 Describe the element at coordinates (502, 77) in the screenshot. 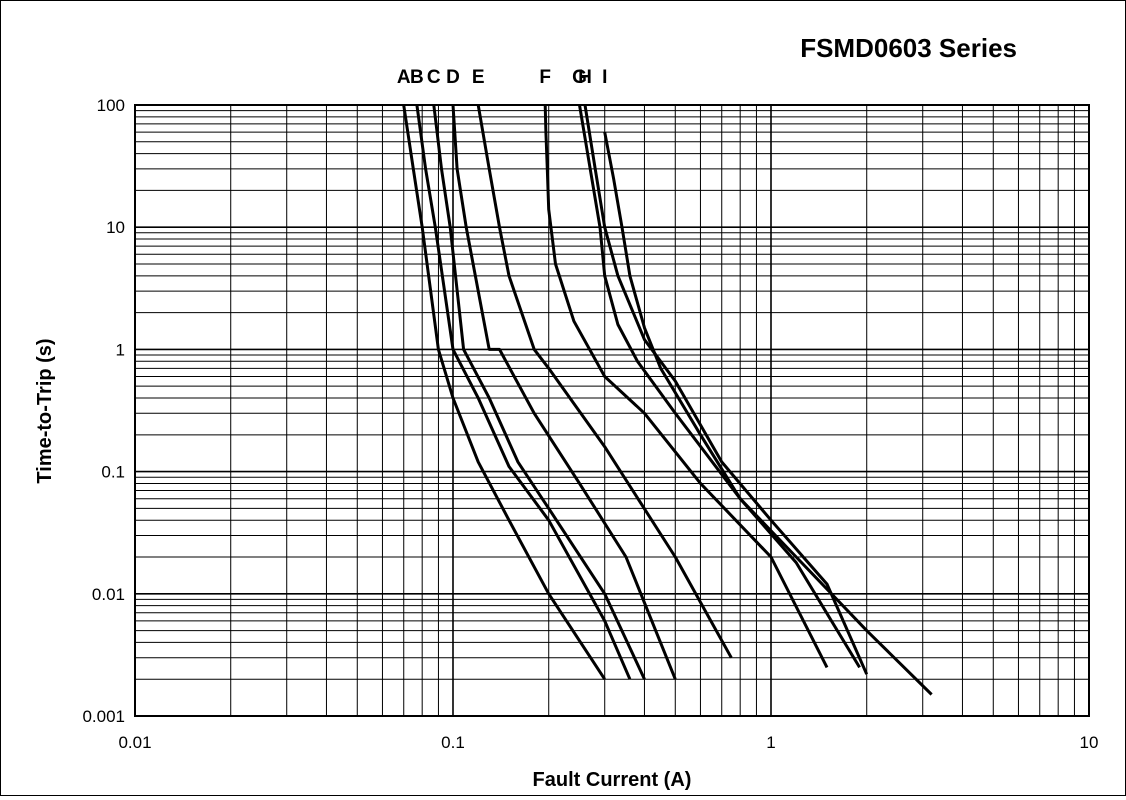

I see `series-labels: A B C D E F GH I` at that location.